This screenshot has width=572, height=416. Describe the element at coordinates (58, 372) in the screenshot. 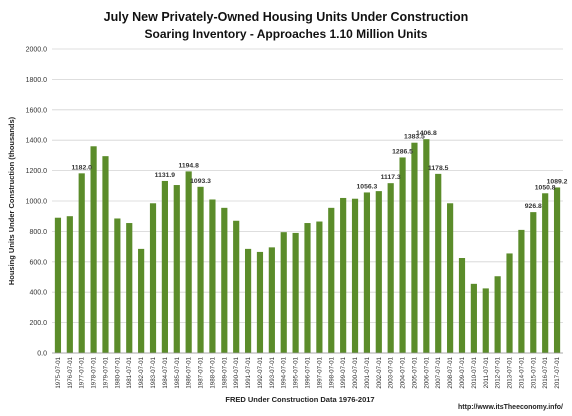

I see `x-tick-label: 1975-07-01` at that location.